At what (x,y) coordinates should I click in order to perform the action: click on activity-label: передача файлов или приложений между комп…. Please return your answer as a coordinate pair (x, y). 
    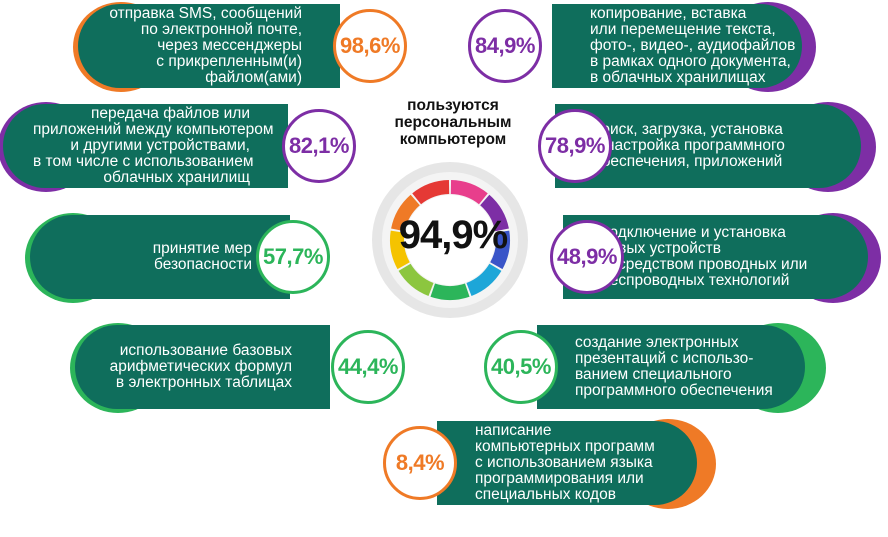
    Looking at the image, I should click on (145, 146).